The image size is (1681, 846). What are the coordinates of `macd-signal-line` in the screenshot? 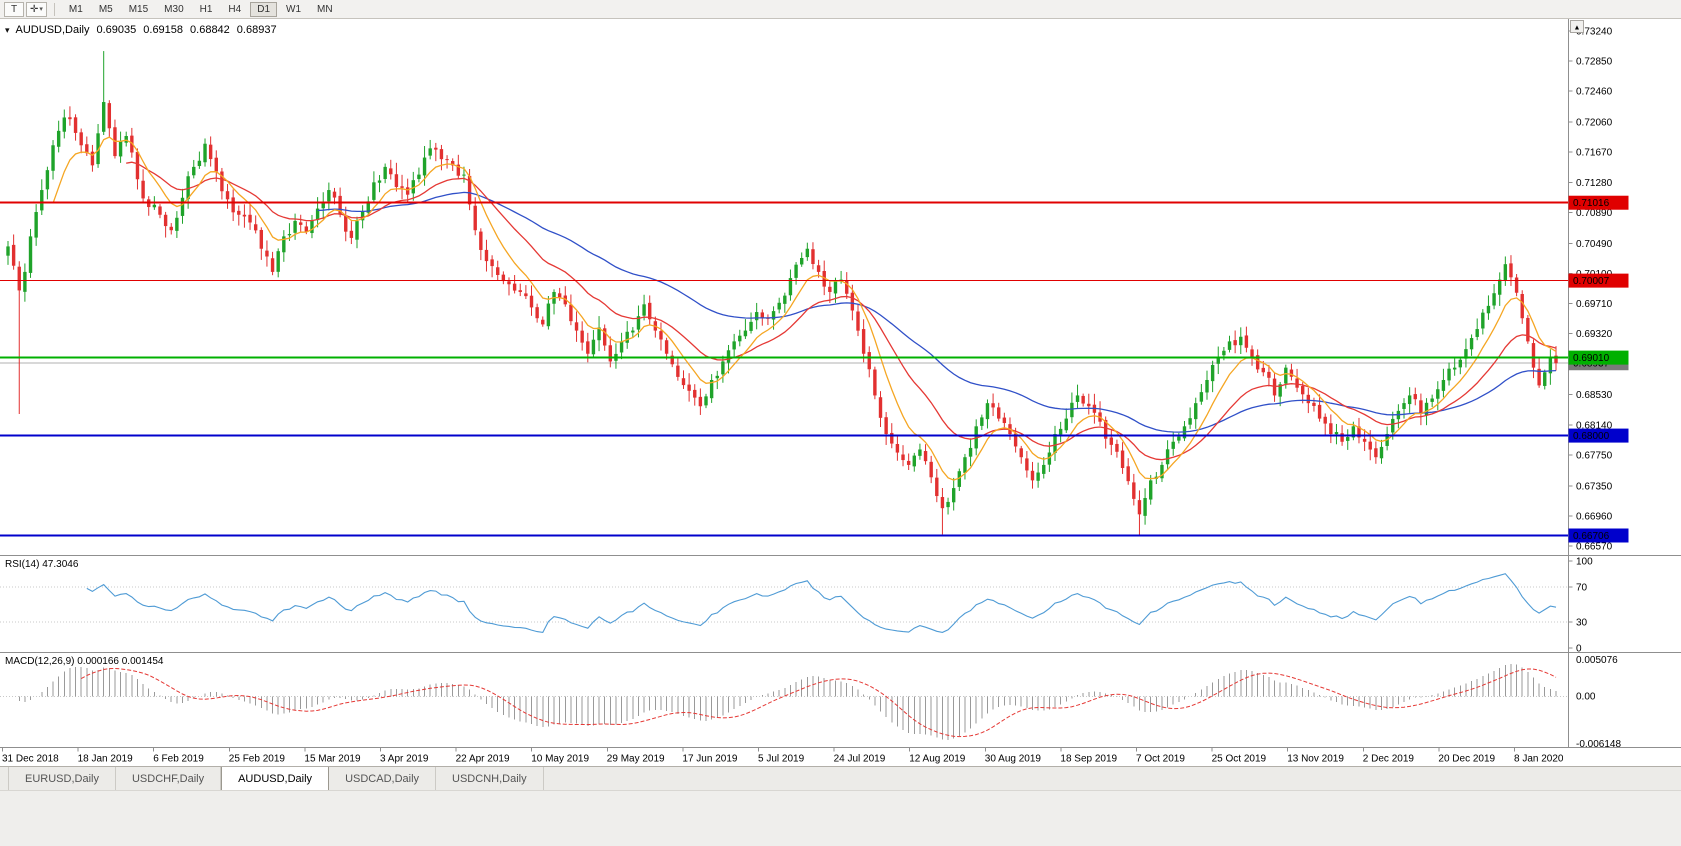 It's located at (818, 702).